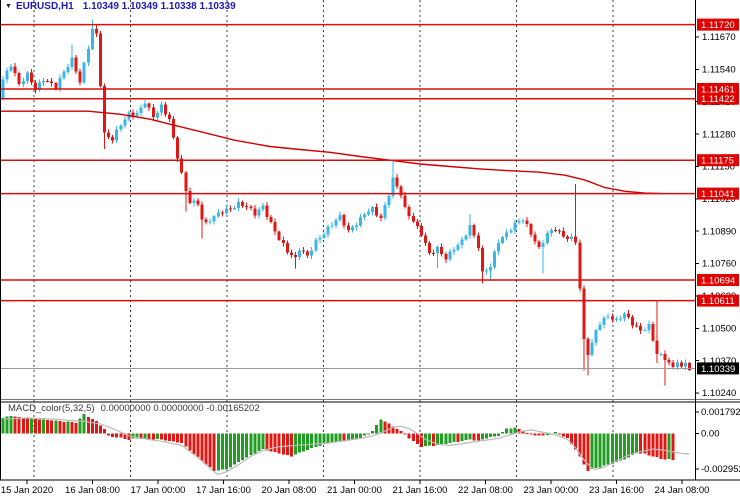 This screenshot has height=500, width=740. Describe the element at coordinates (718, 281) in the screenshot. I see `sr-price-badge-text: 1.10694` at that location.